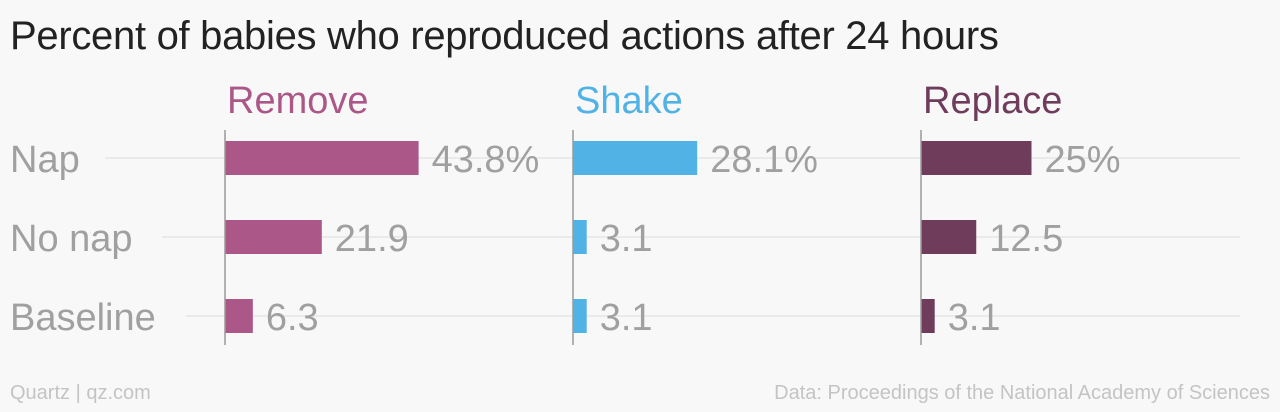  I want to click on value-label-replace-no-nap: 12.5, so click(1026, 239).